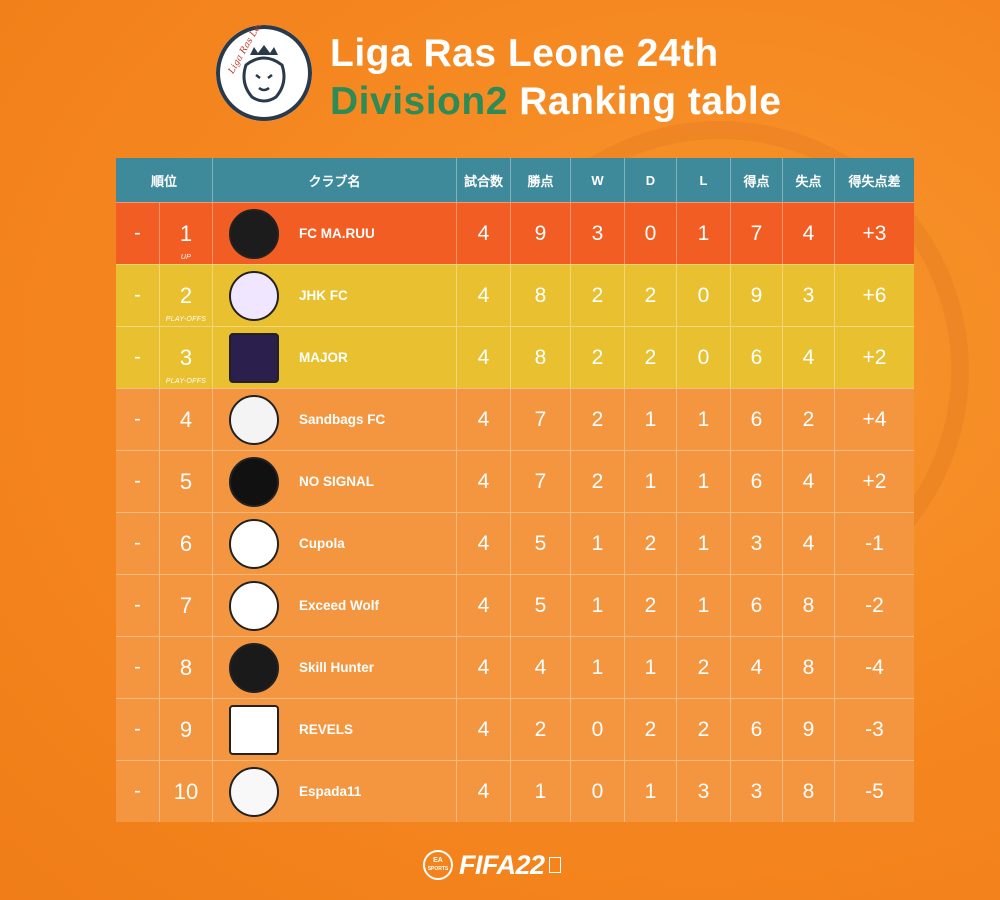  I want to click on col-games: 試合数, so click(484, 180).